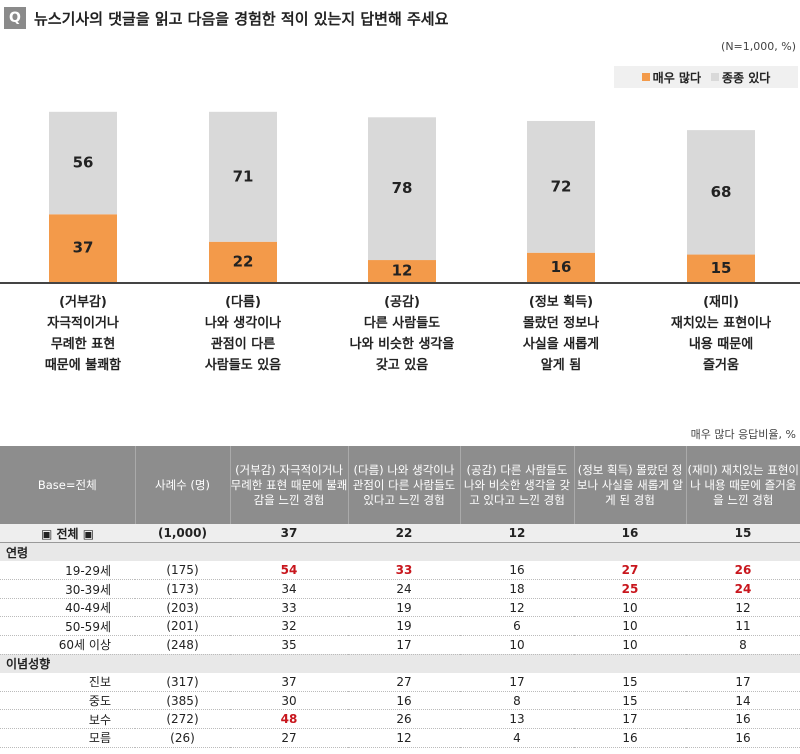 This screenshot has width=800, height=754. What do you see at coordinates (402, 323) in the screenshot?
I see `category-label-line: 다른 사람들도` at bounding box center [402, 323].